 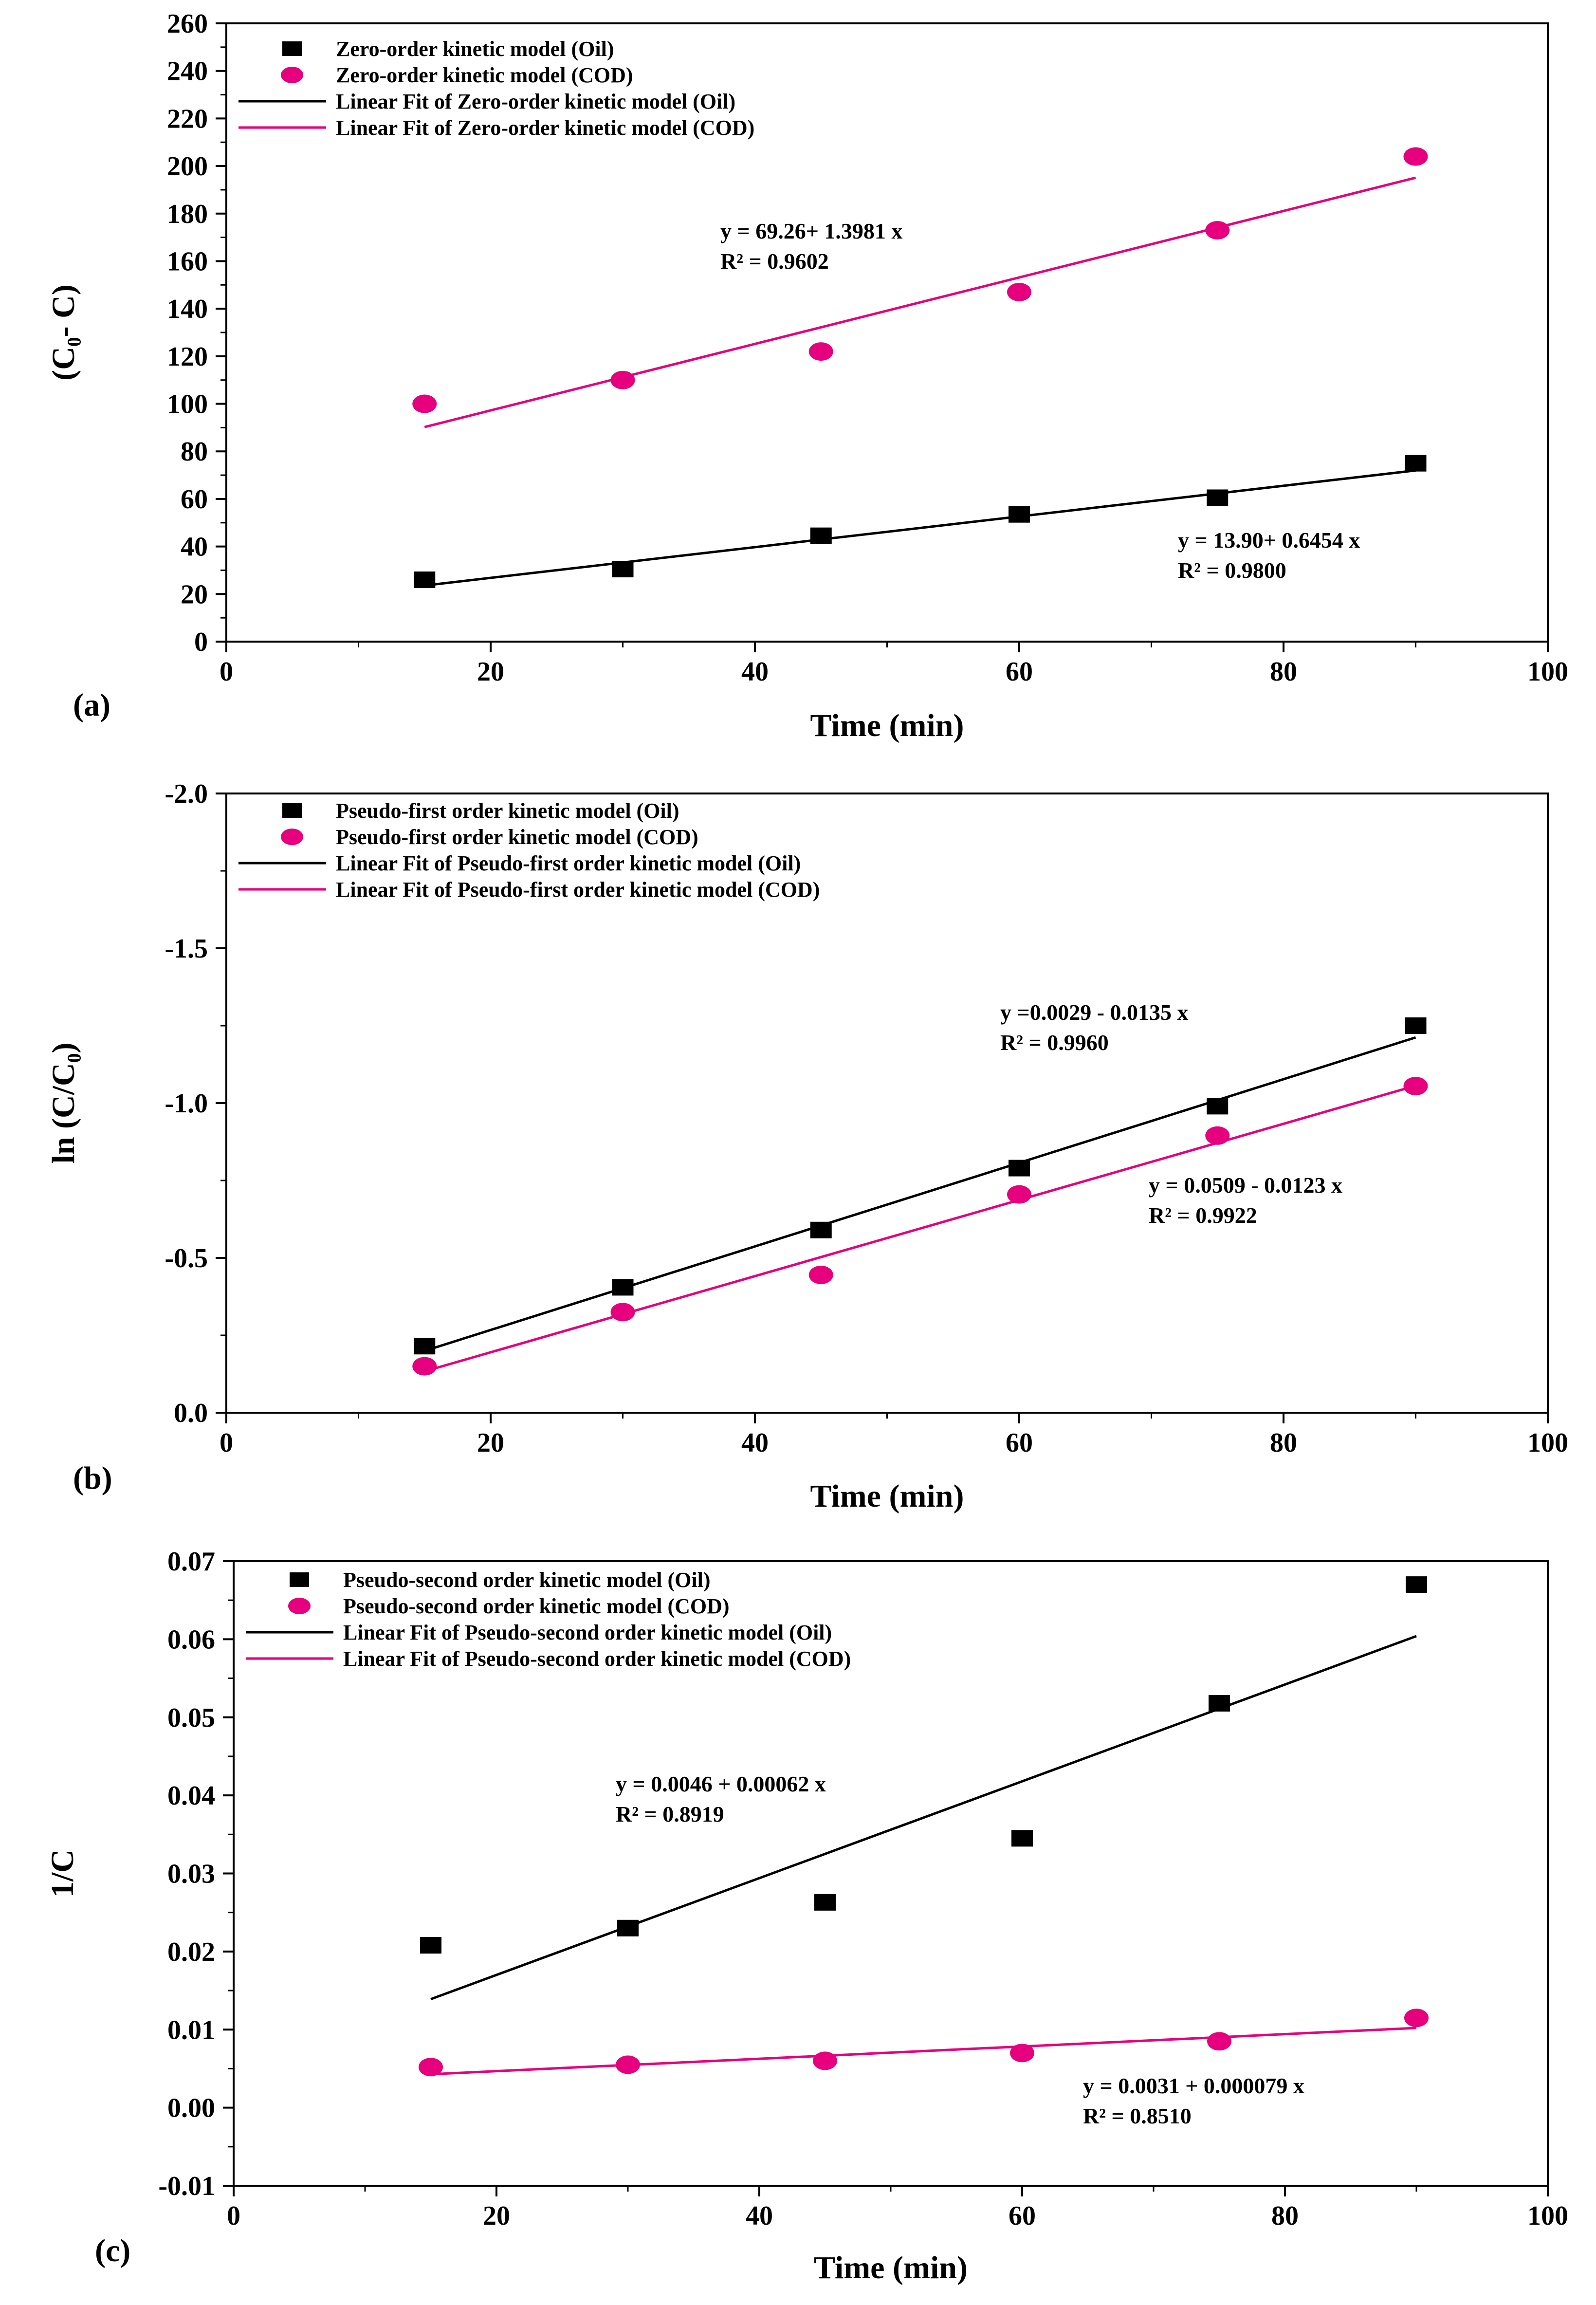 What do you see at coordinates (496, 2216) in the screenshot?
I see `panel-c-x-tick-label: 20` at bounding box center [496, 2216].